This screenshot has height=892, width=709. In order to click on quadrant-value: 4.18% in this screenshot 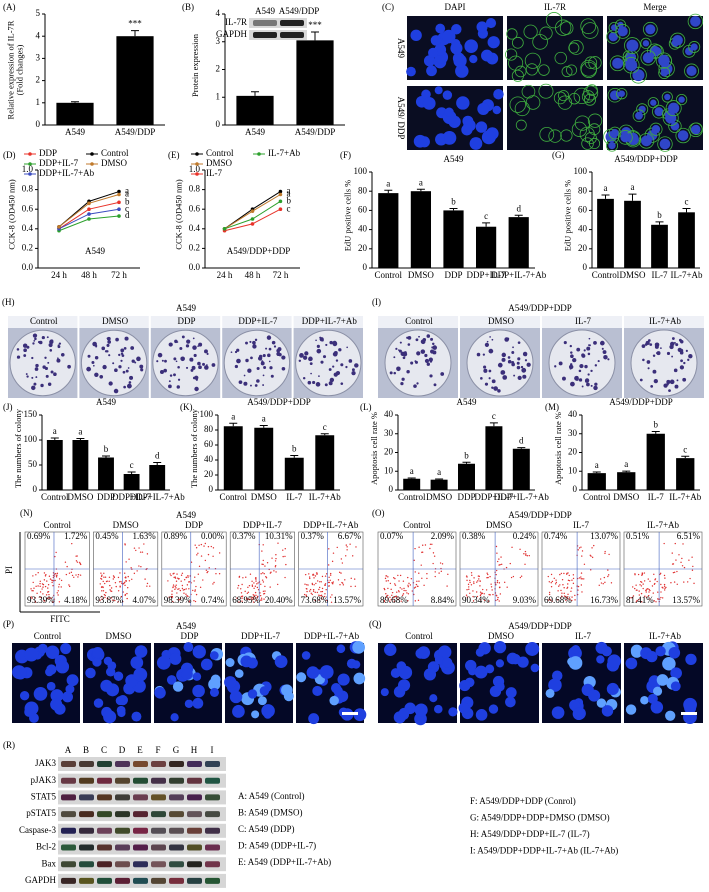, I will do `click(76, 600)`.